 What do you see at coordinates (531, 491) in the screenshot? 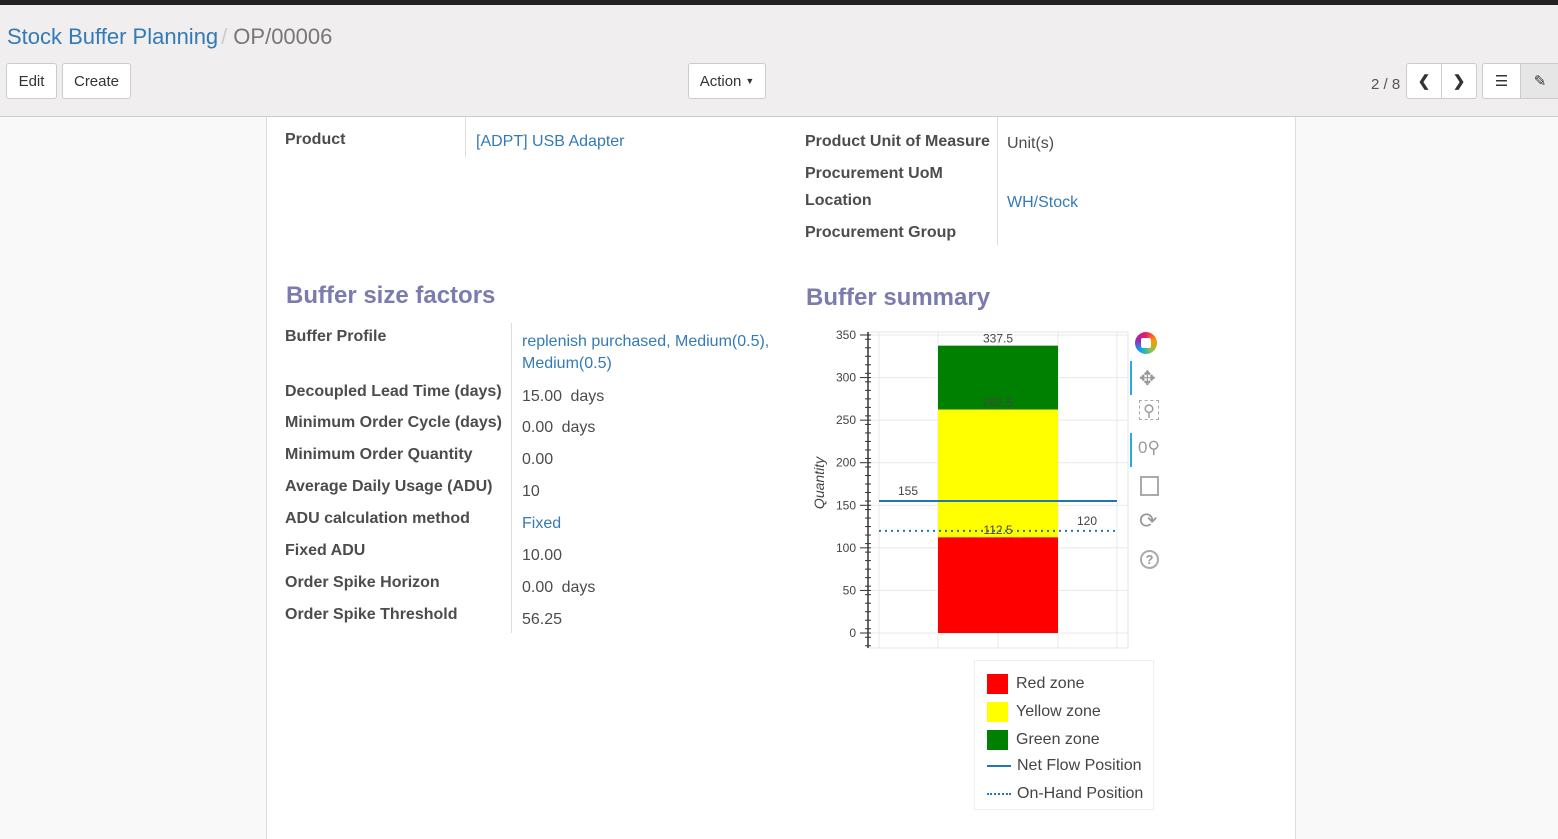
I see `factor-value: 10` at bounding box center [531, 491].